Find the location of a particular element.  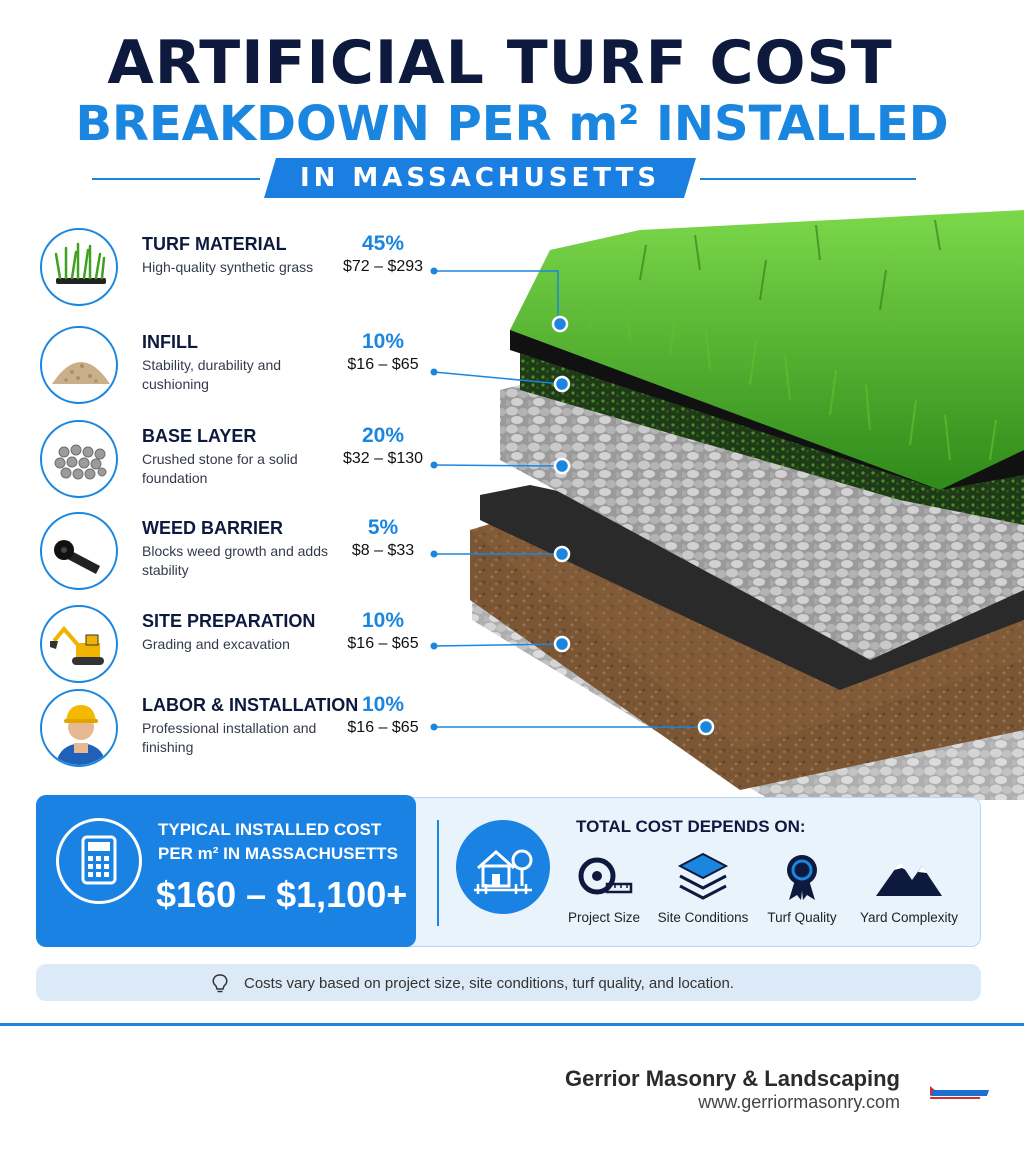

subtitle-banner: IN MASSACHUSETTS is located at coordinates (480, 178).